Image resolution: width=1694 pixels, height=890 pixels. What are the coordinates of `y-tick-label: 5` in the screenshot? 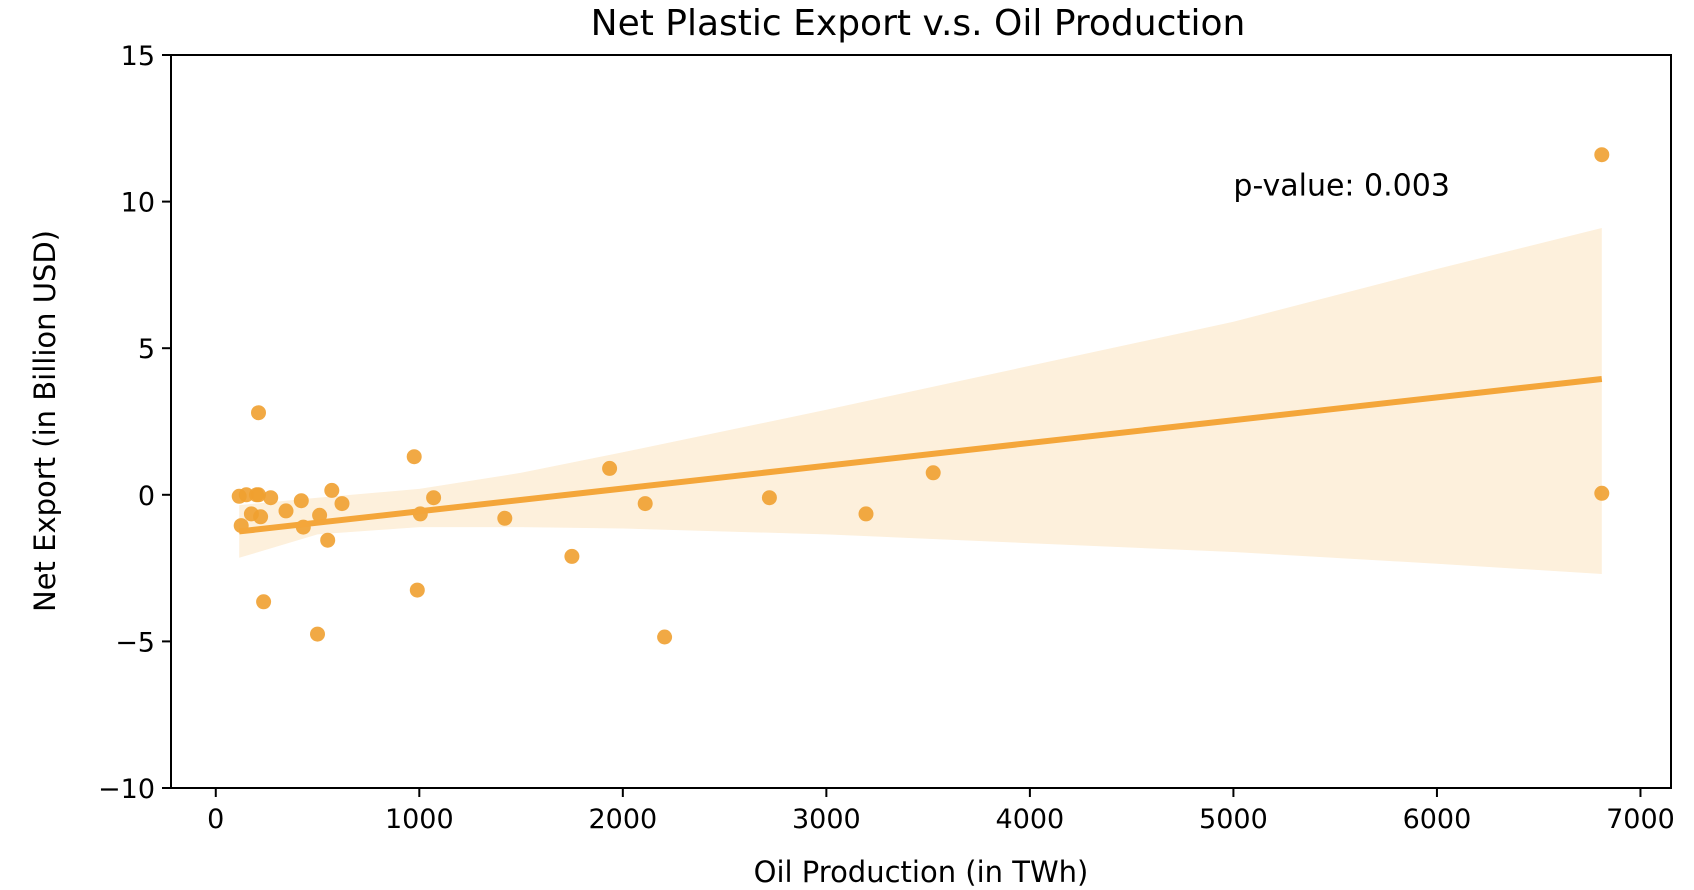 It's located at (146, 349).